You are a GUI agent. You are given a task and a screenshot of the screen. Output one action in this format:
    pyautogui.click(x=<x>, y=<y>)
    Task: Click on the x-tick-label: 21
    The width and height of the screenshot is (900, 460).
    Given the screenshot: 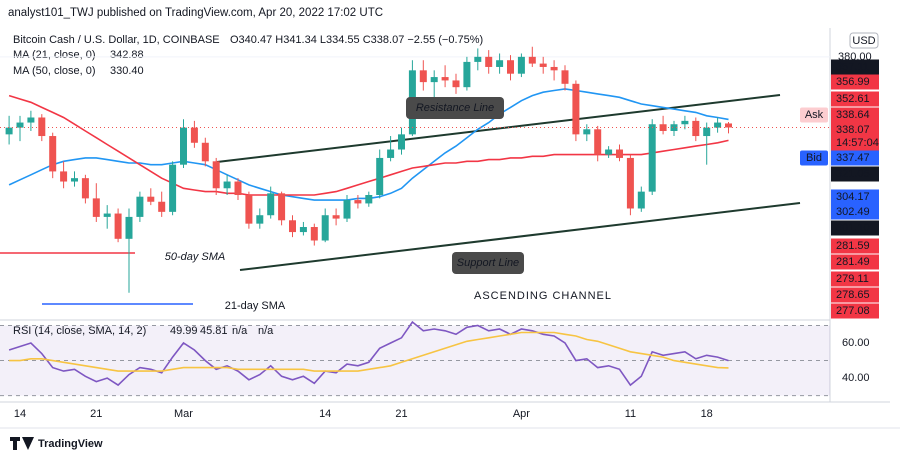 What is the action you would take?
    pyautogui.click(x=401, y=414)
    